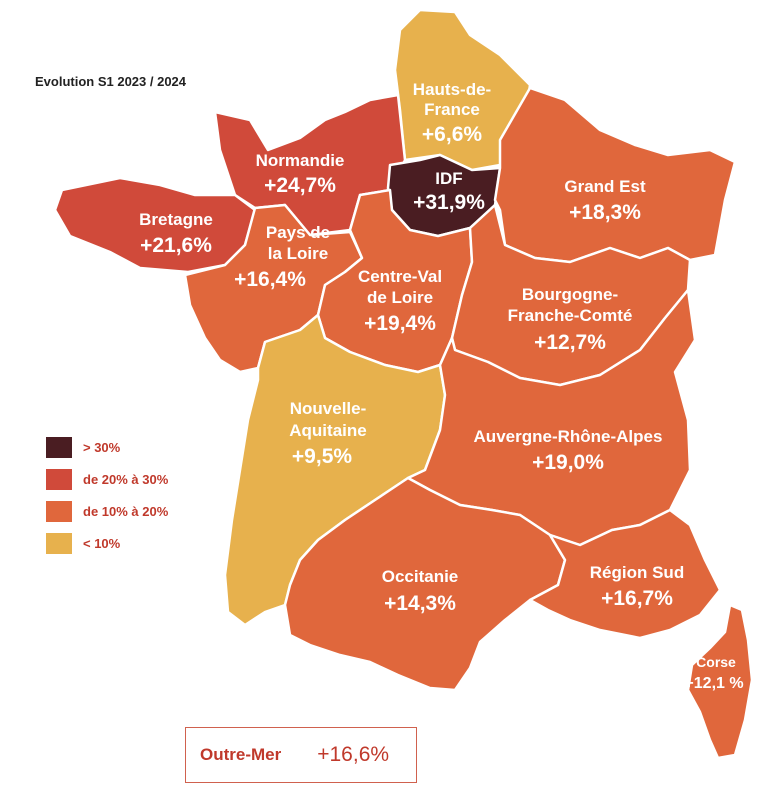 The height and width of the screenshot is (794, 768). Describe the element at coordinates (420, 591) in the screenshot. I see `label-occitanie: Occitanie +14,3%` at that location.